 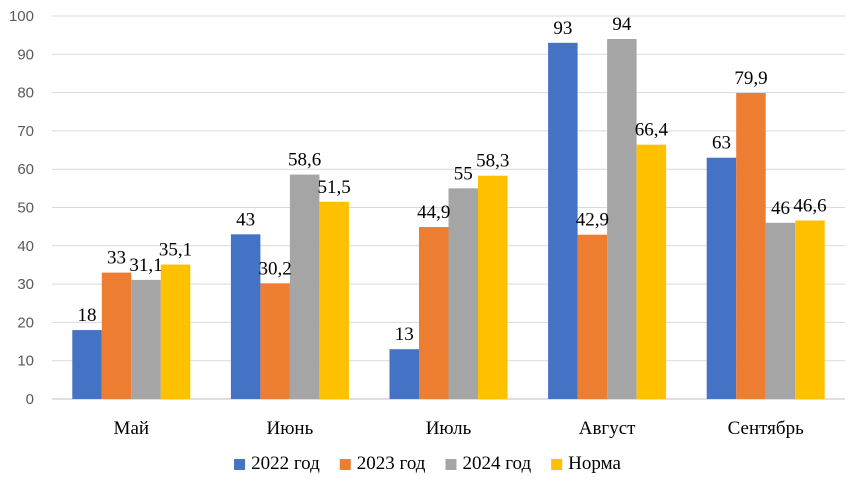 I want to click on bar-2023-год-3, so click(x=592, y=316).